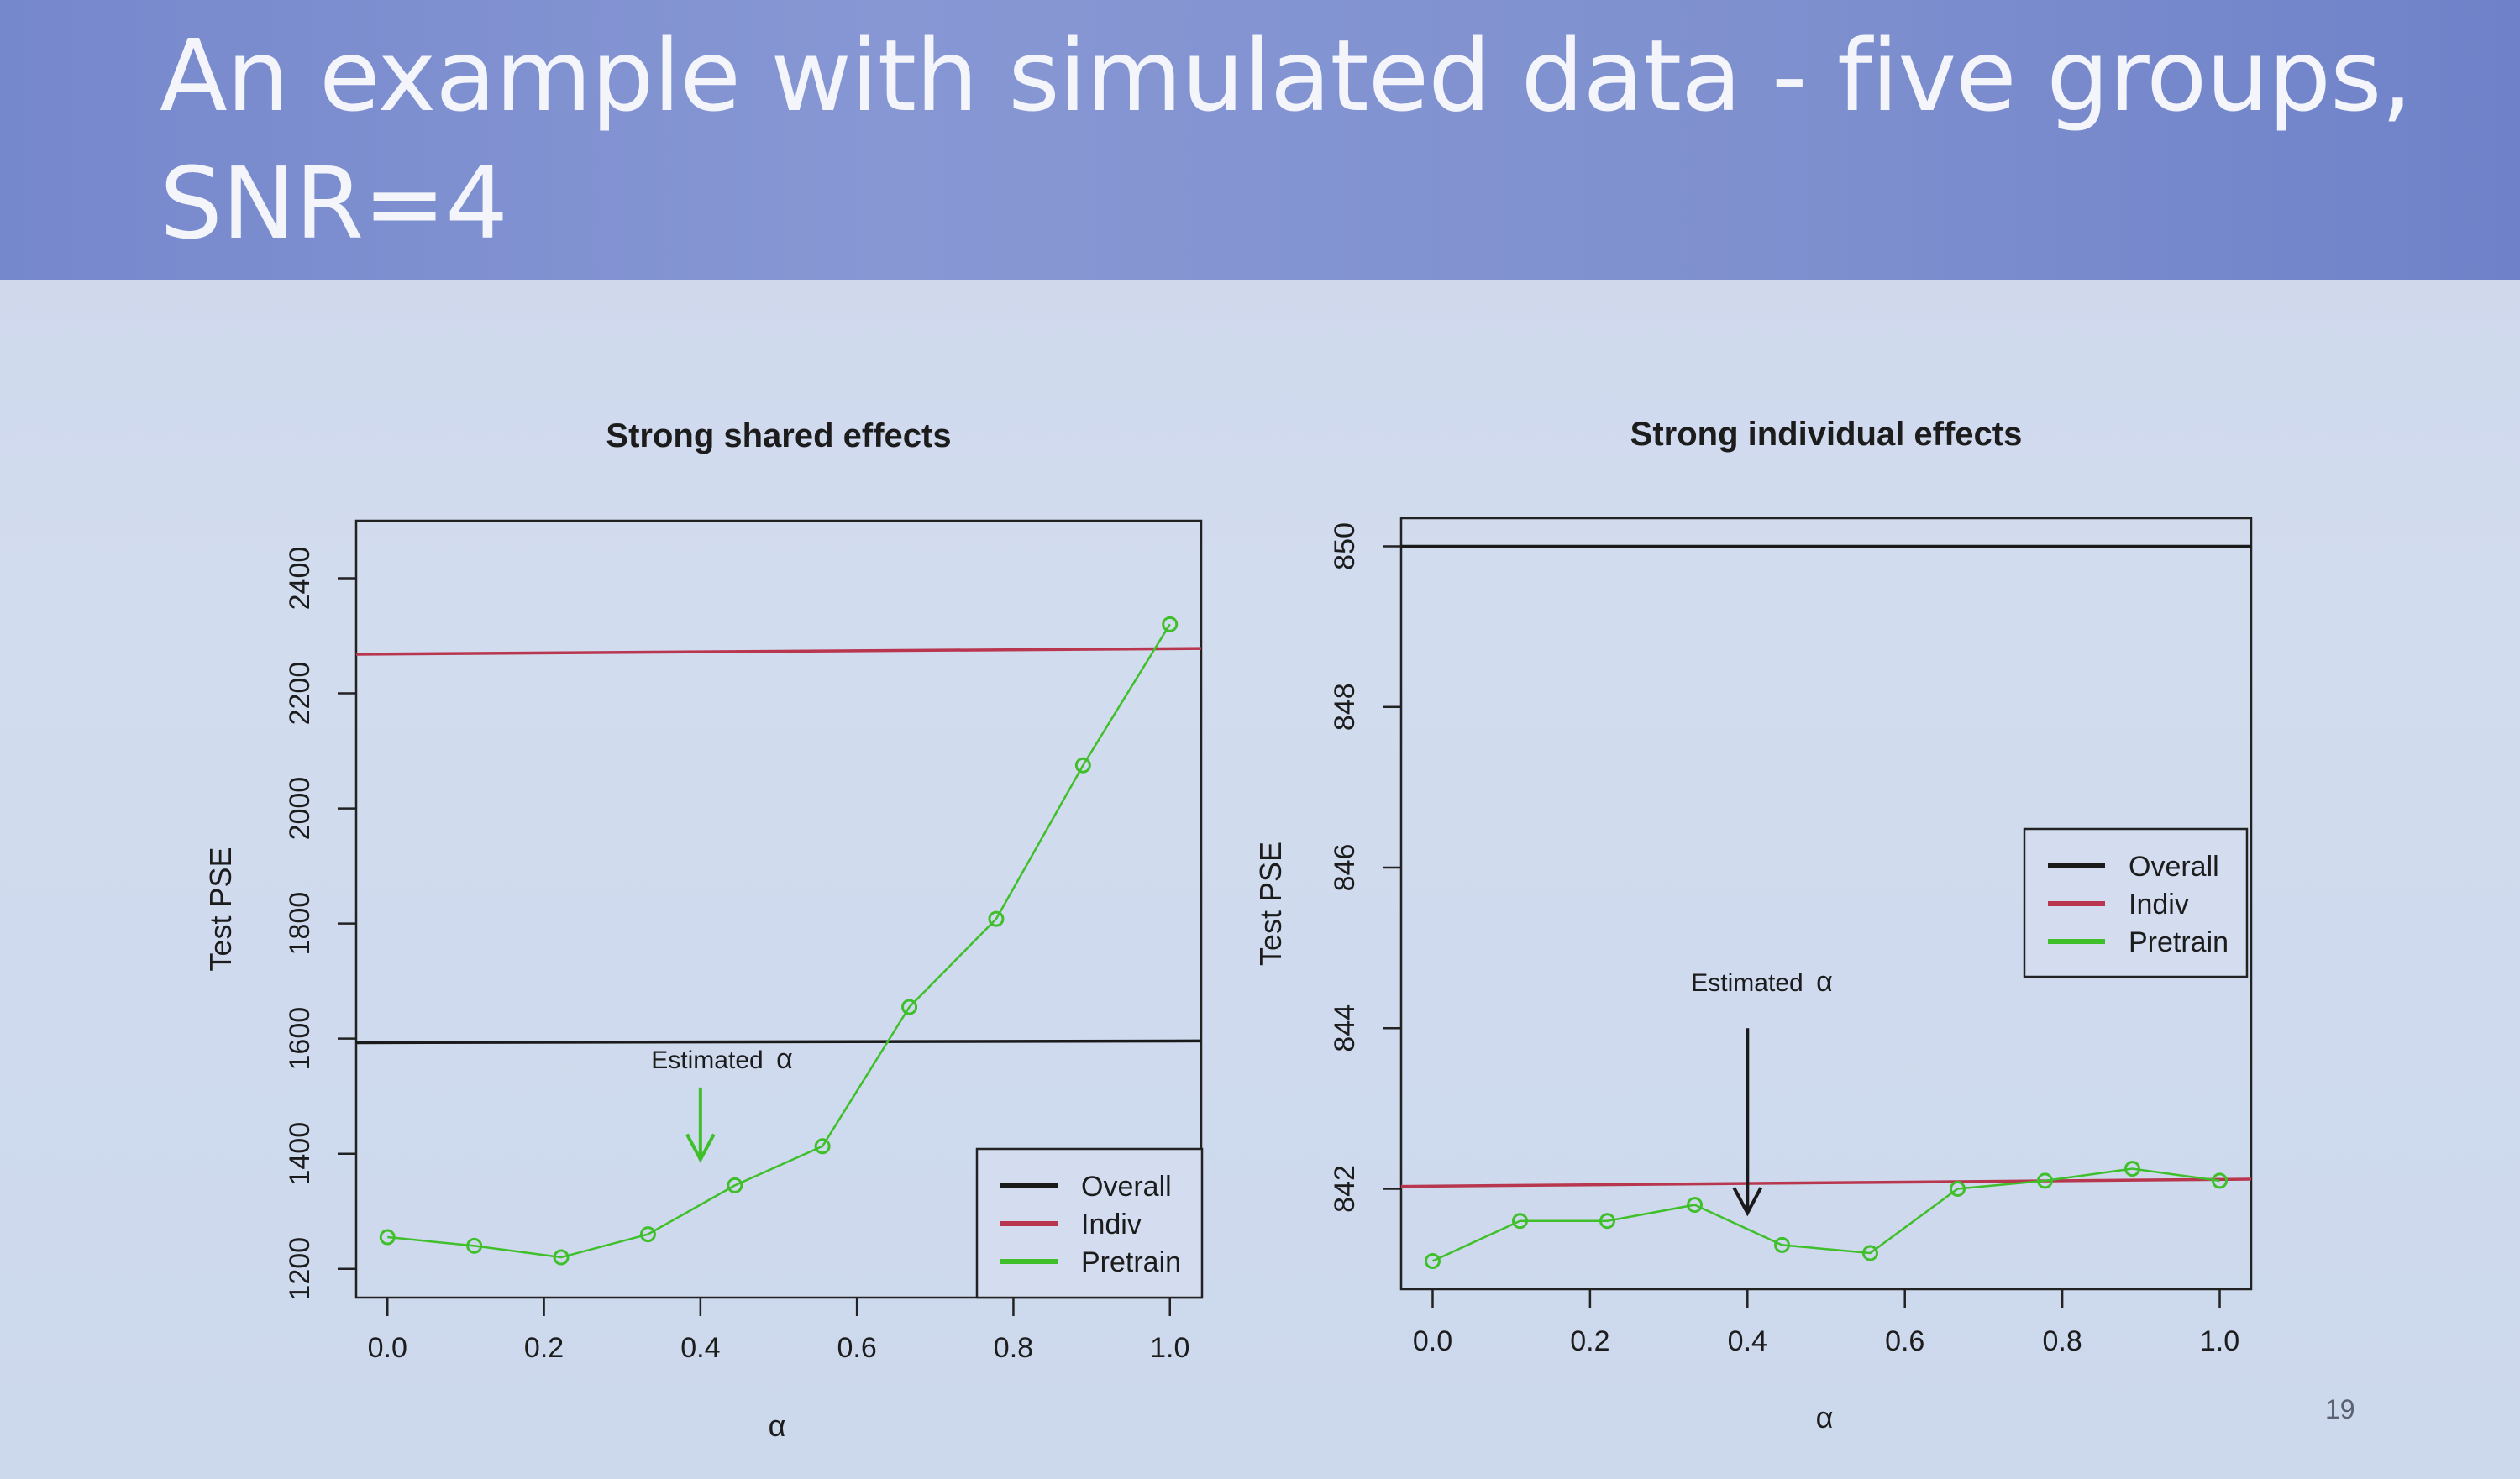 The width and height of the screenshot is (2520, 1479). Describe the element at coordinates (300, 809) in the screenshot. I see `y-tick-label: 2000` at that location.